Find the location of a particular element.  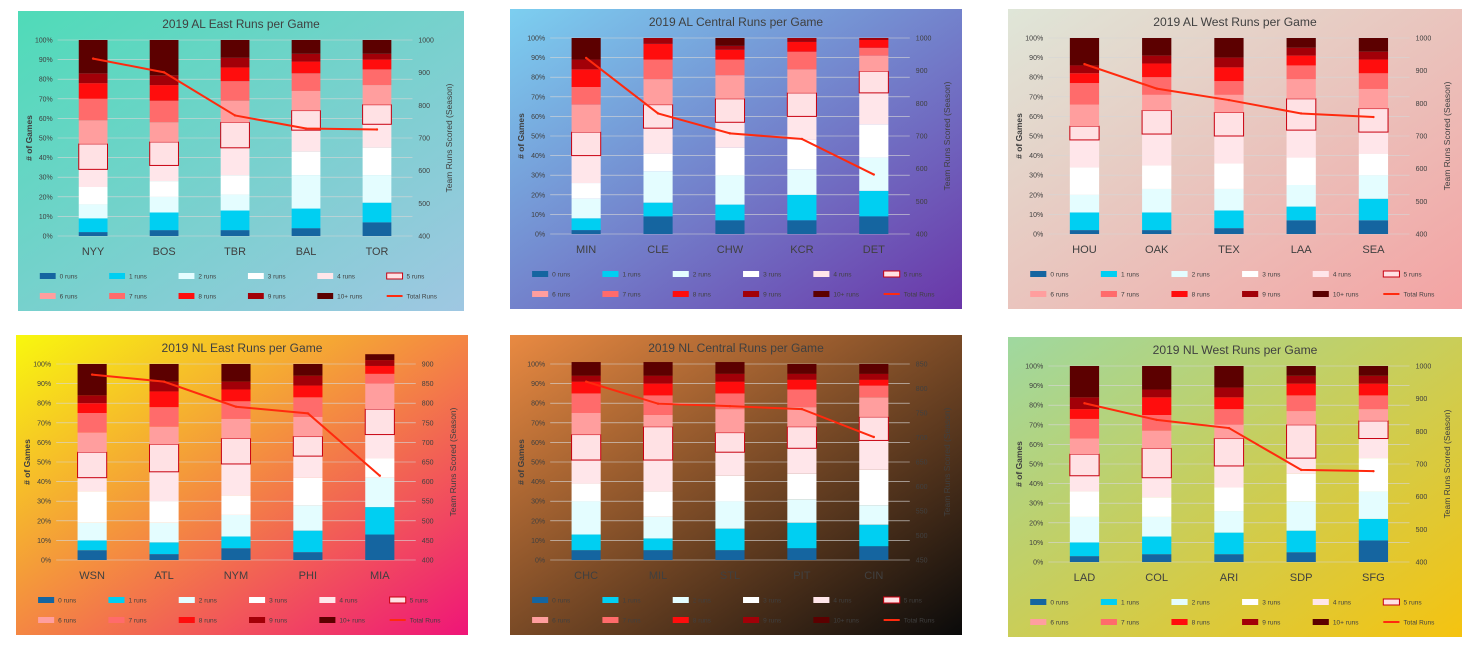

legend-label: 0 runs is located at coordinates (561, 275).